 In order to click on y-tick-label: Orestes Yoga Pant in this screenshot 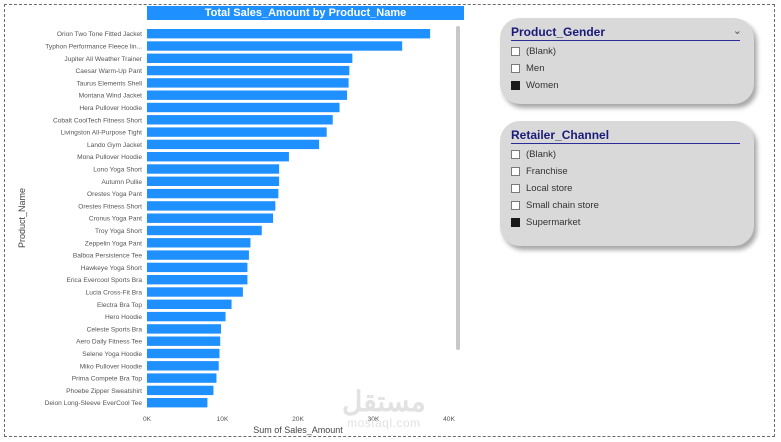, I will do `click(114, 194)`.